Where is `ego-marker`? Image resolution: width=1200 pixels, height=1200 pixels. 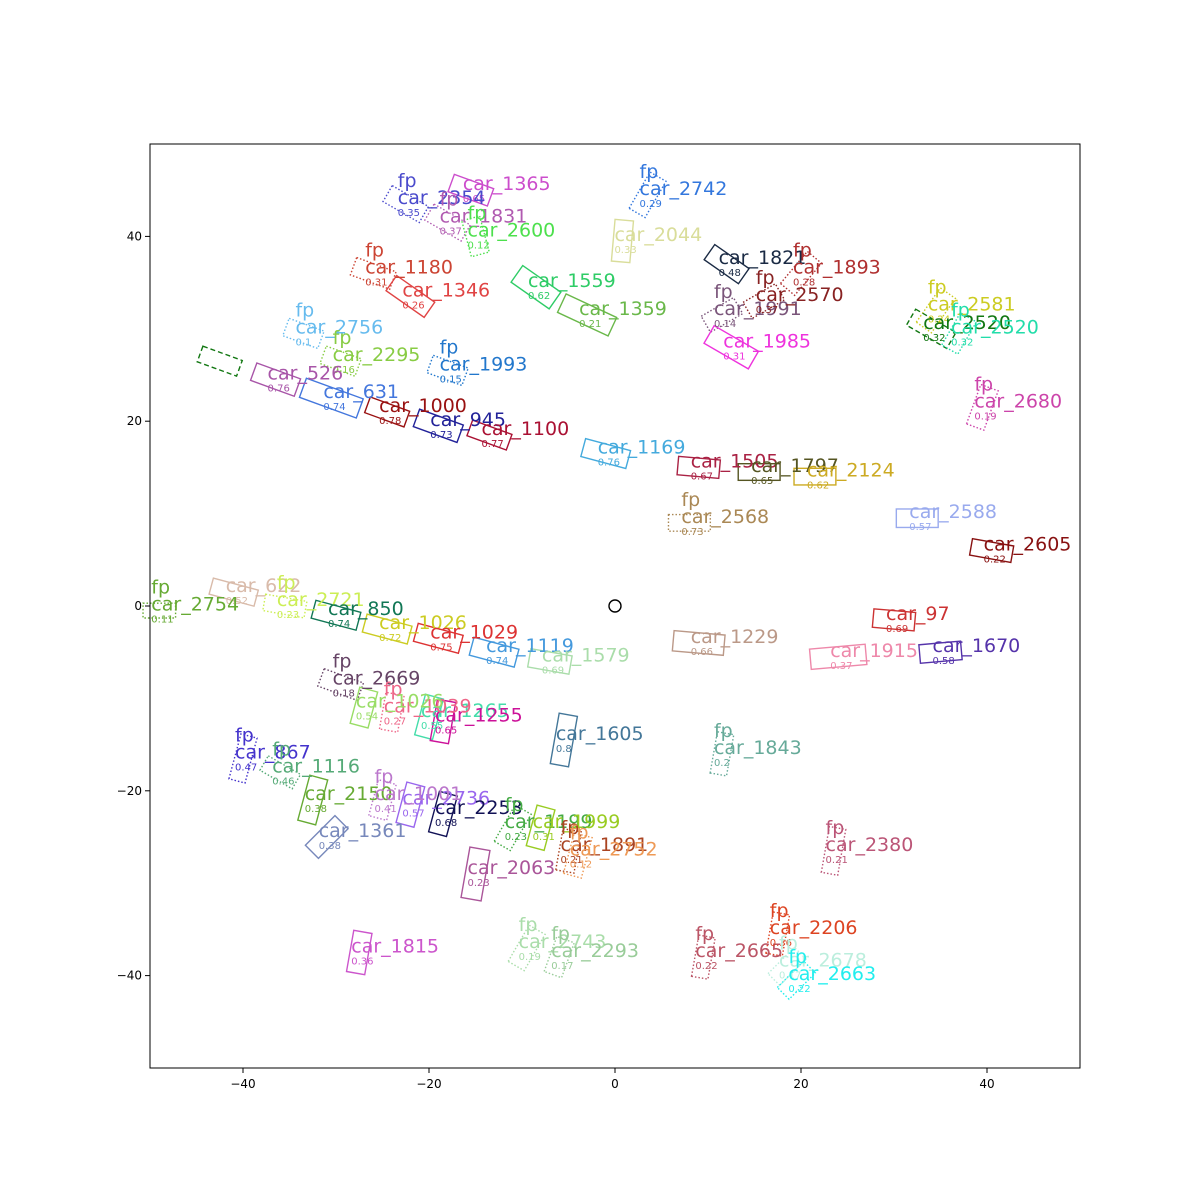 ego-marker is located at coordinates (615, 606).